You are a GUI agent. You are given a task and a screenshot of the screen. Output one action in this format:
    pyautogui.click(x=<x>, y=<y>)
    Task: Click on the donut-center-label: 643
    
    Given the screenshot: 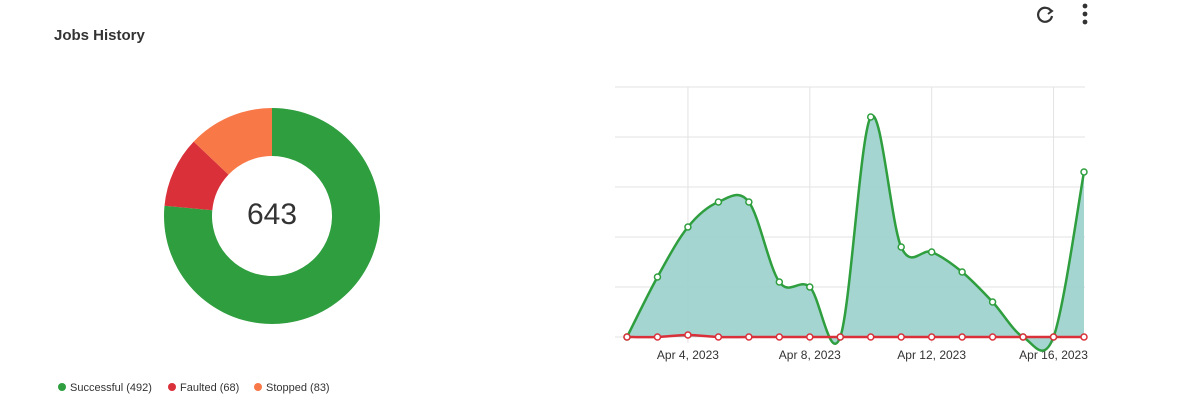 What is the action you would take?
    pyautogui.click(x=272, y=214)
    